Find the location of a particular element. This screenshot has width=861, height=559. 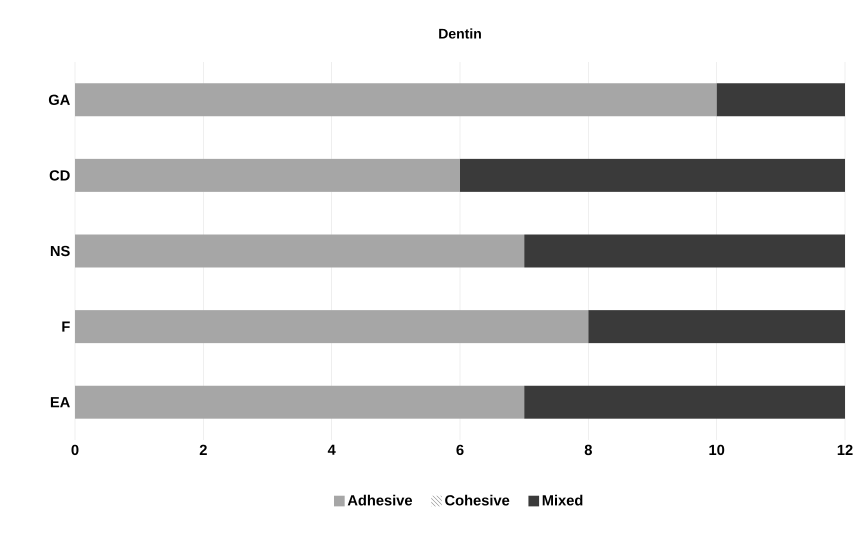

y-tick-label: CD is located at coordinates (60, 175).